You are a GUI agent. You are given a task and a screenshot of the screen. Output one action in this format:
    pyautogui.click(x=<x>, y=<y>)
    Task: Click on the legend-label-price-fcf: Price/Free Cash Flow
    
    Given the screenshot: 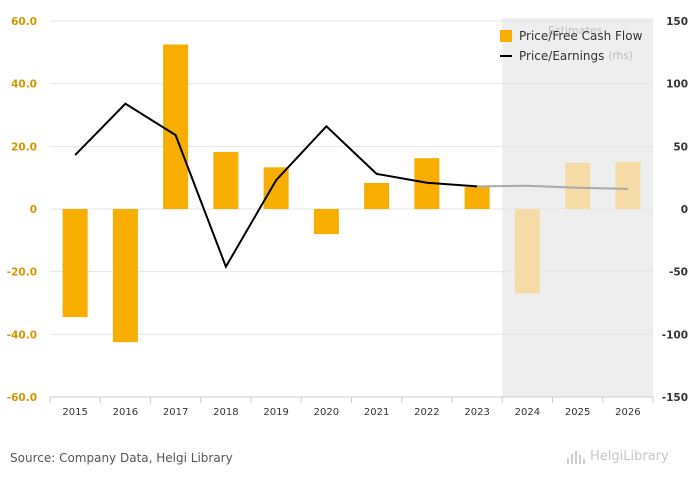 What is the action you would take?
    pyautogui.click(x=581, y=36)
    